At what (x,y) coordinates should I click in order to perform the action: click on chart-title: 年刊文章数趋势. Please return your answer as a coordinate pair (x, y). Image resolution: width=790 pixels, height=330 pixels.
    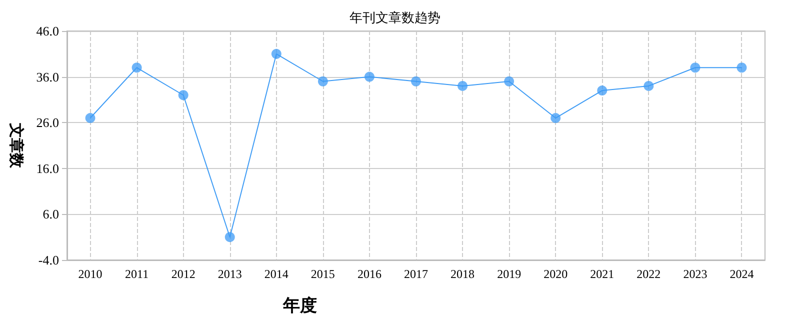
    Looking at the image, I should click on (395, 17).